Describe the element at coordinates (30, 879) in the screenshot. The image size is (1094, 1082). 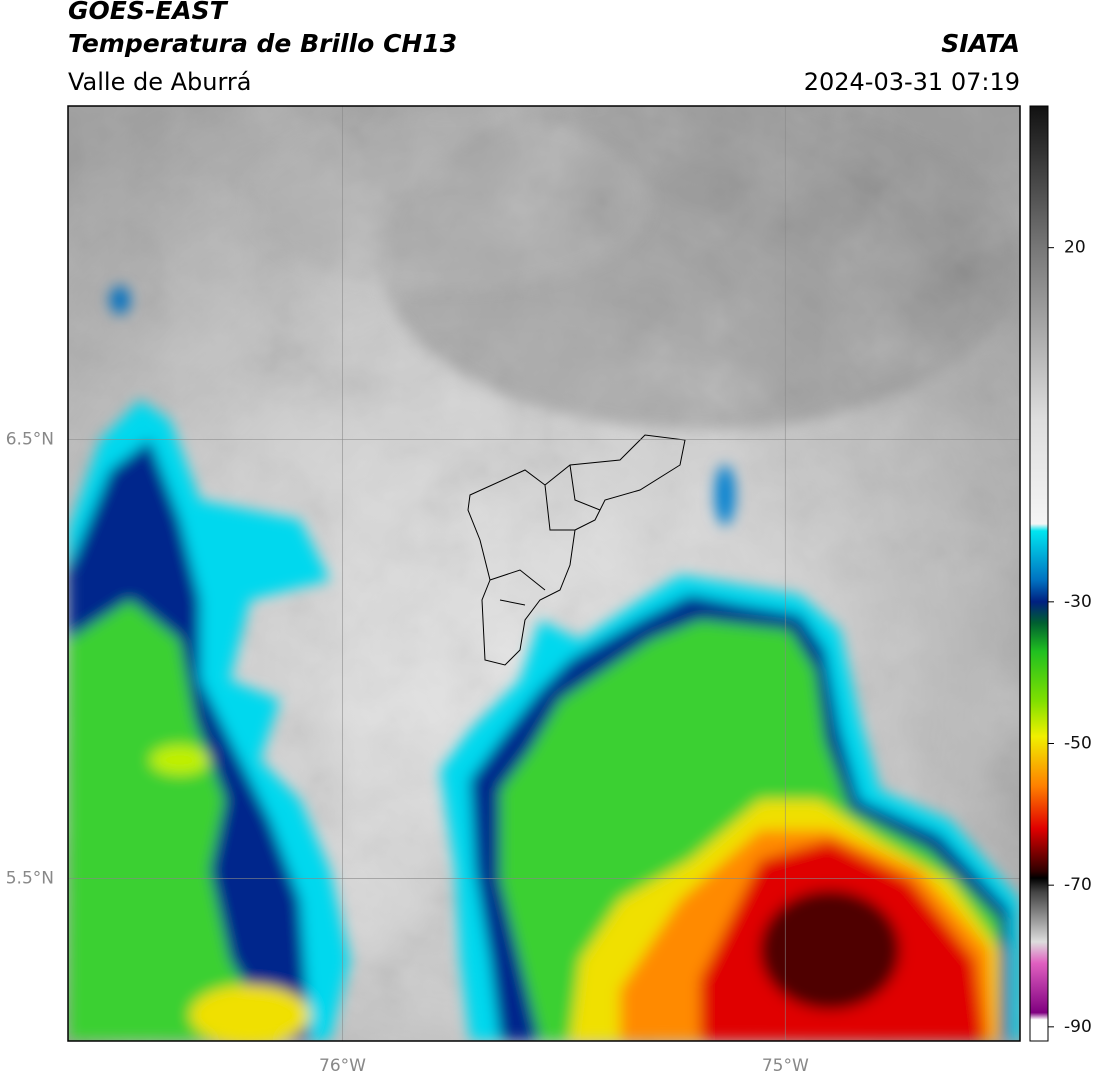
I see `y-tick-label: 5.5°N` at that location.